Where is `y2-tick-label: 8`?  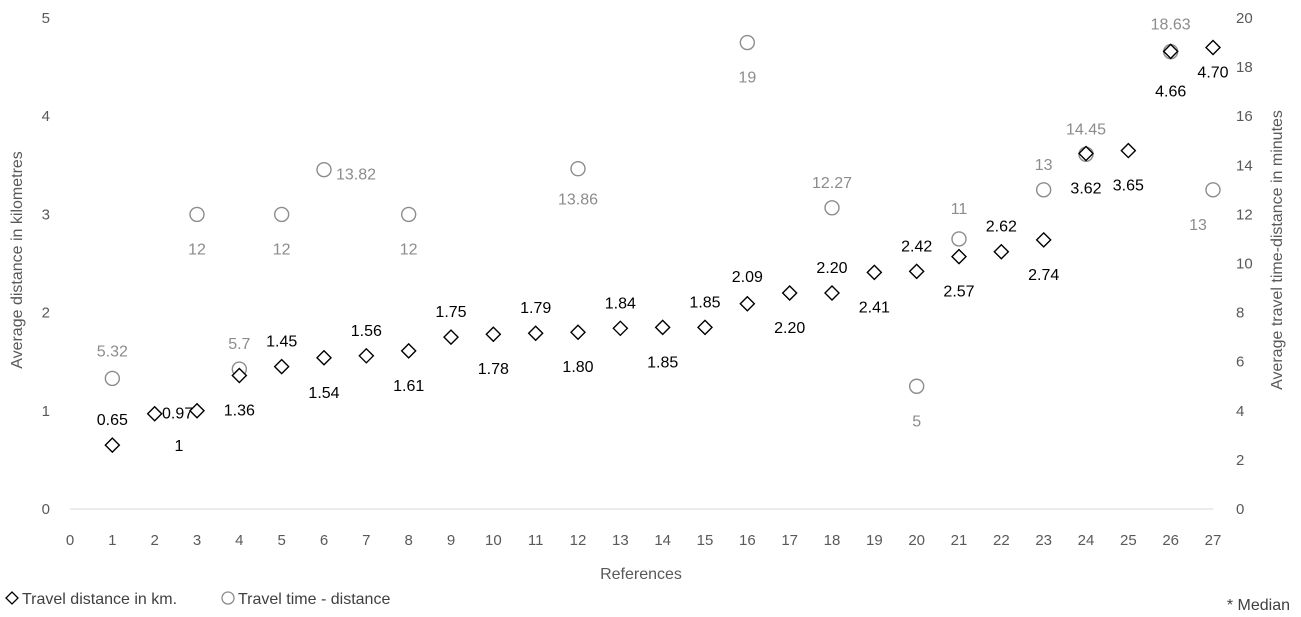 y2-tick-label: 8 is located at coordinates (1240, 313).